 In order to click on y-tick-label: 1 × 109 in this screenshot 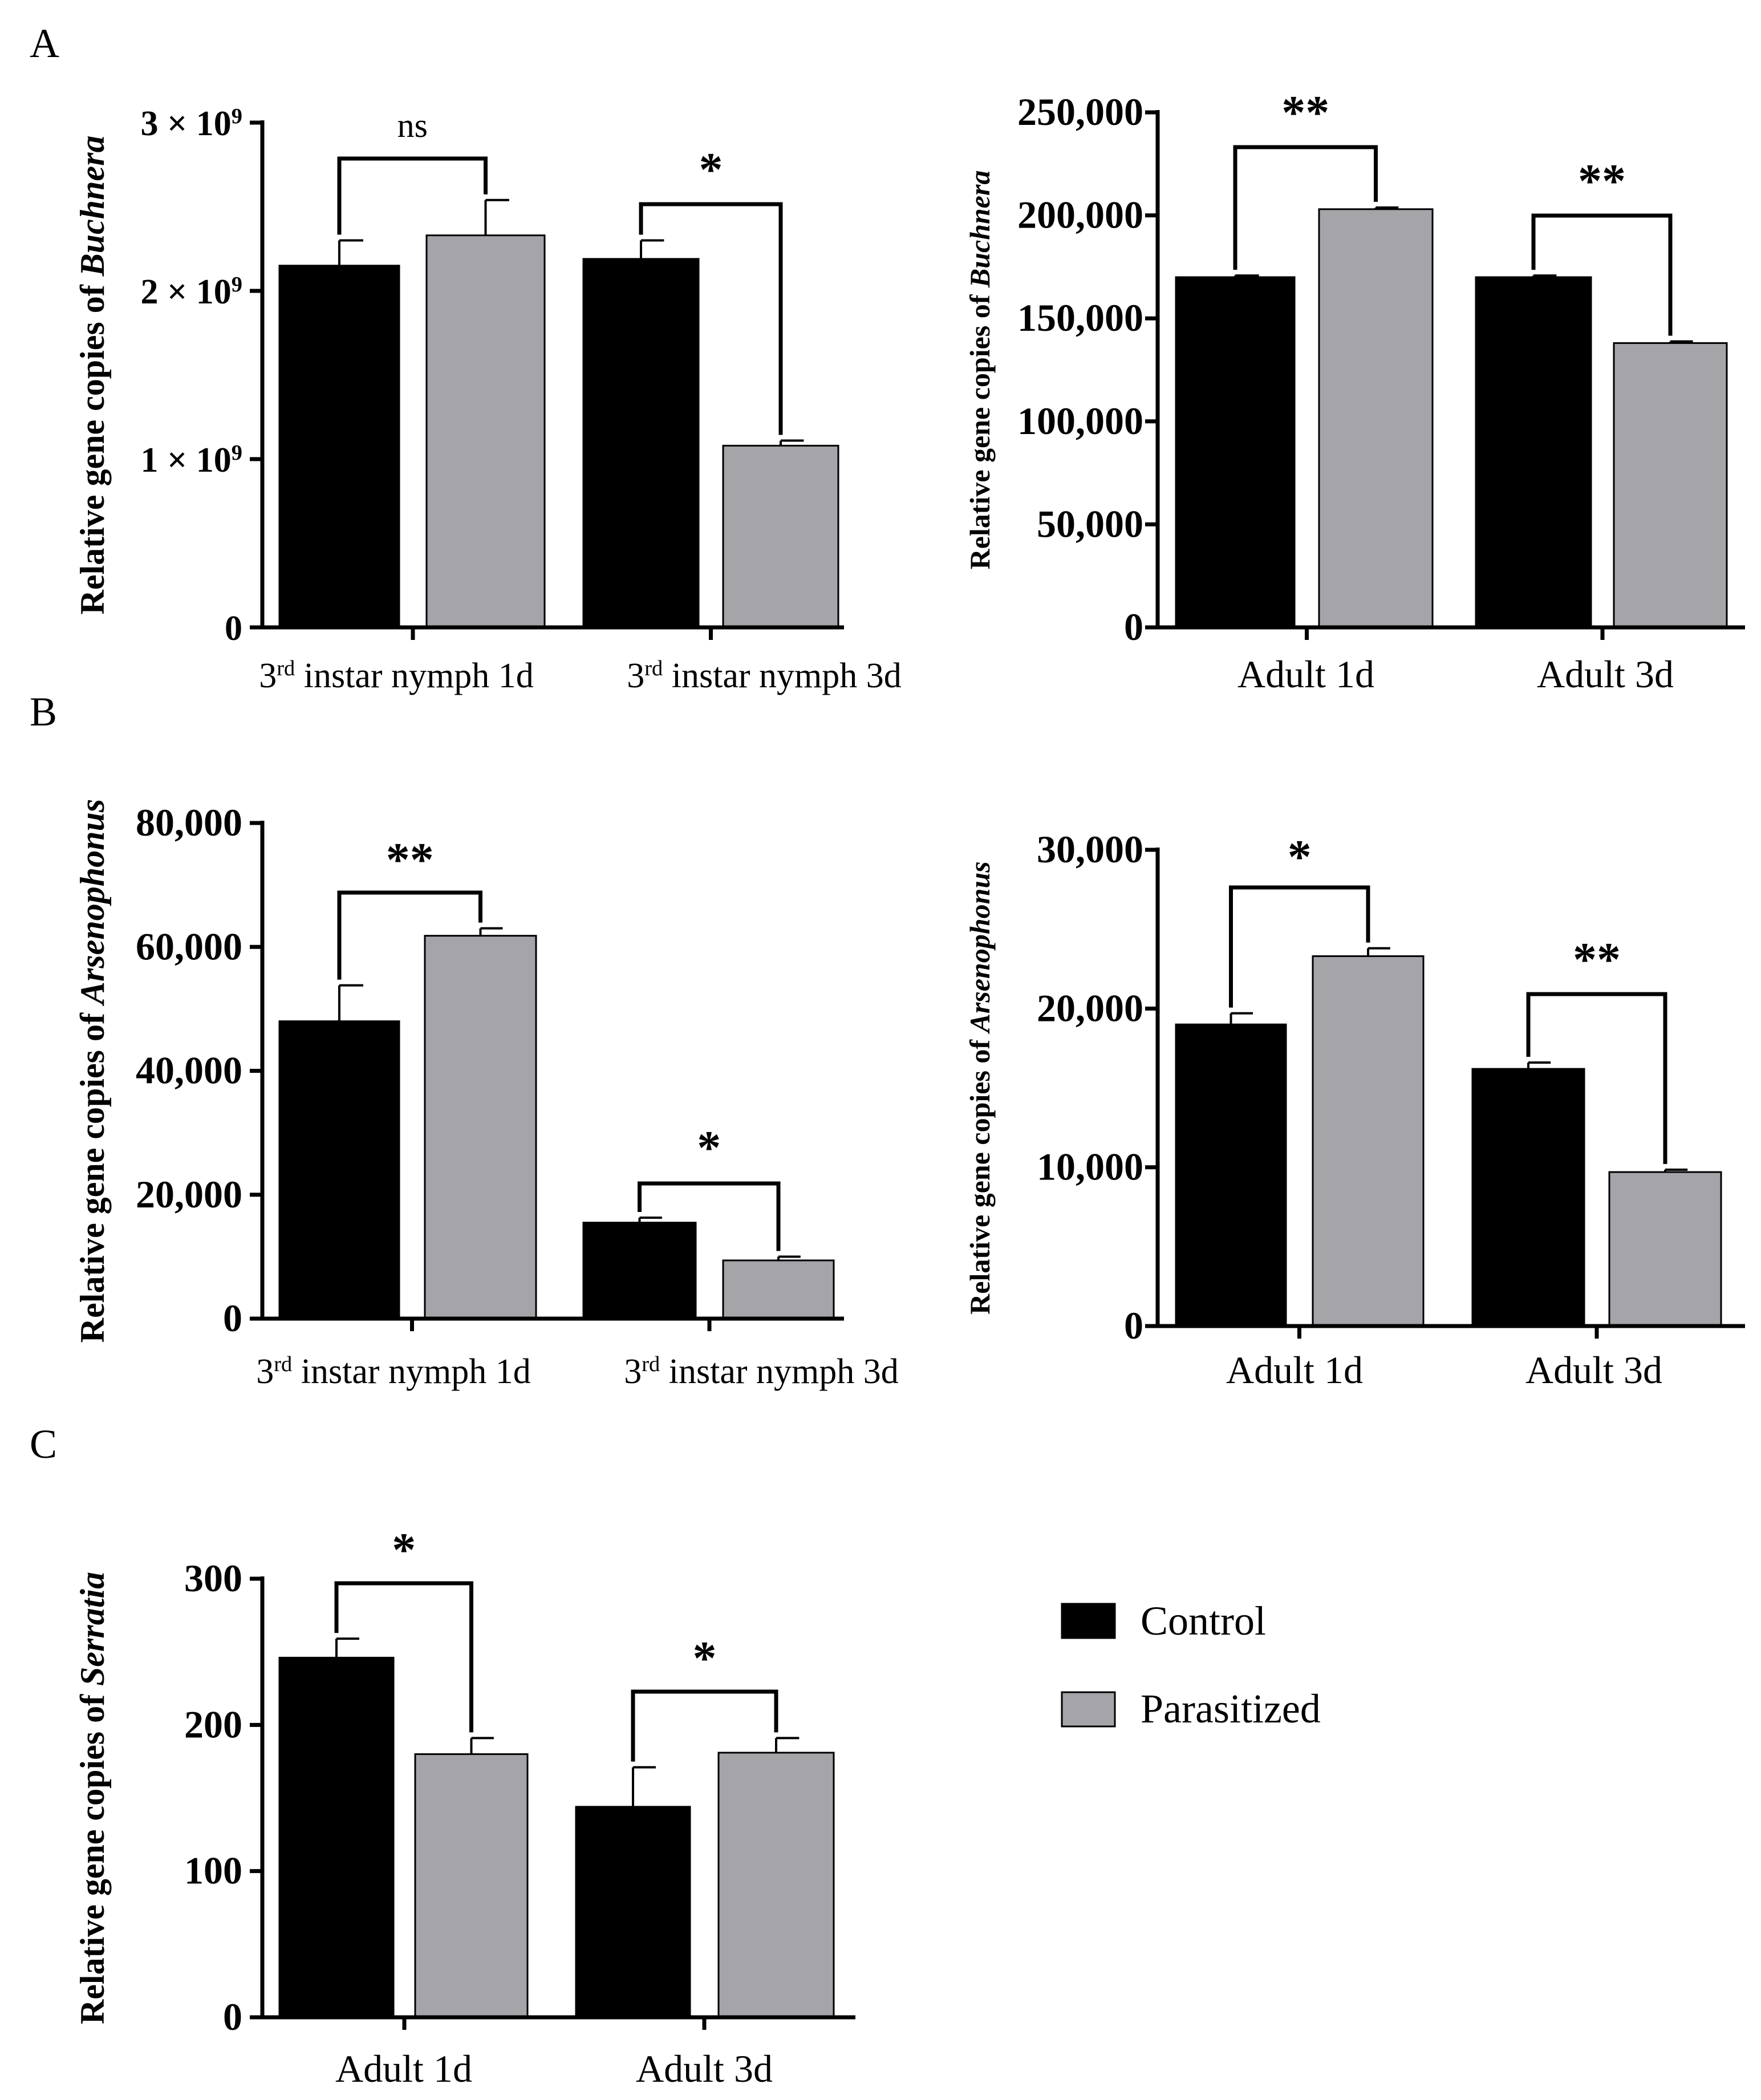, I will do `click(191, 461)`.